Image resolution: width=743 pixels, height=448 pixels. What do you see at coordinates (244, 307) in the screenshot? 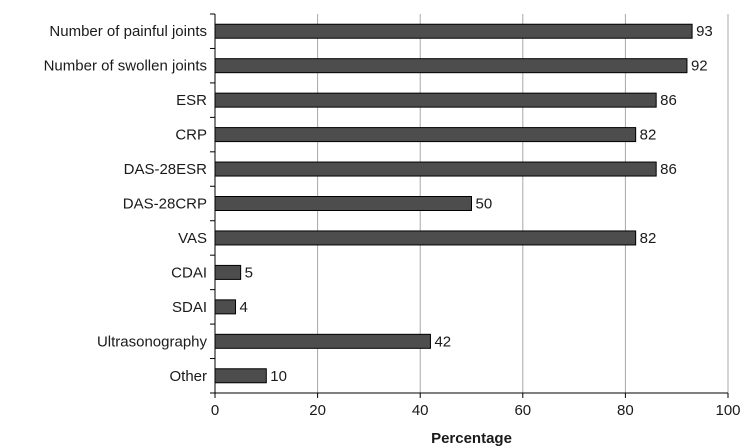
I see `value-label: 4` at bounding box center [244, 307].